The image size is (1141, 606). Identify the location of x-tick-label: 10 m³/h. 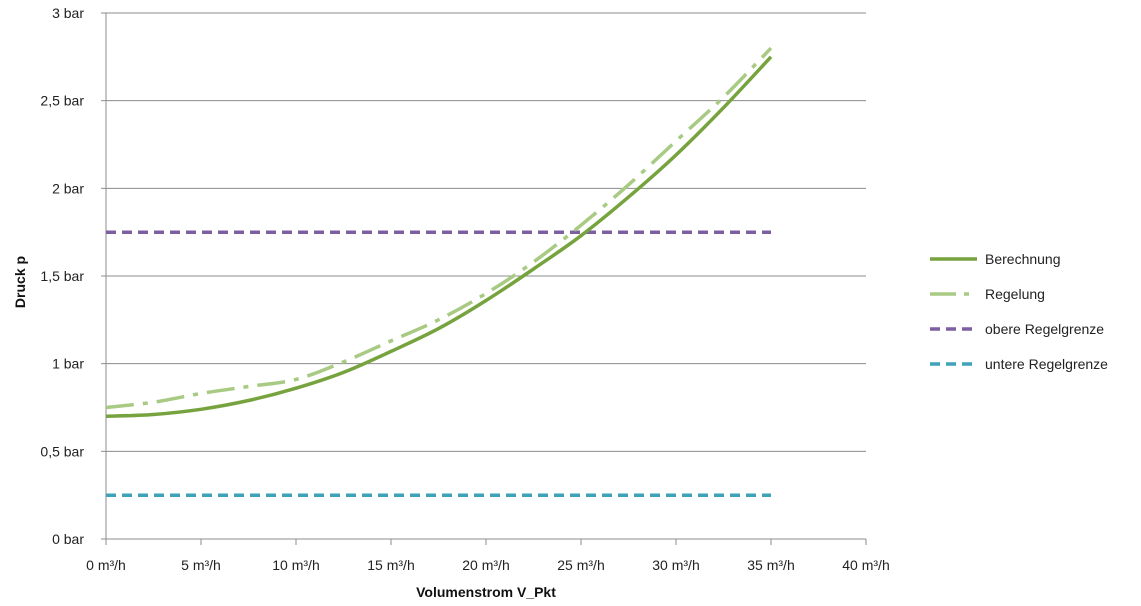
(295, 565).